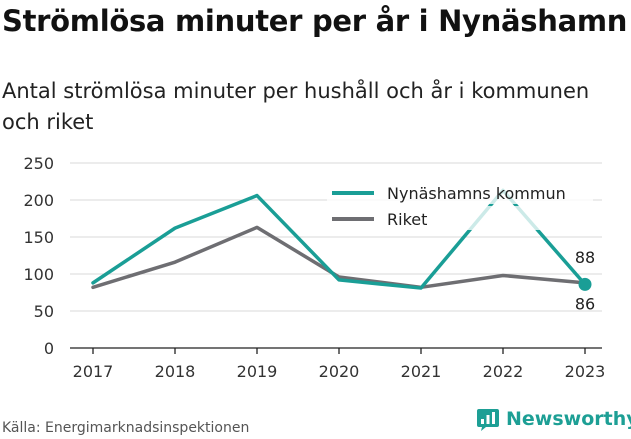 The image size is (631, 439). Describe the element at coordinates (38, 200) in the screenshot. I see `y-tick-label: 200` at that location.